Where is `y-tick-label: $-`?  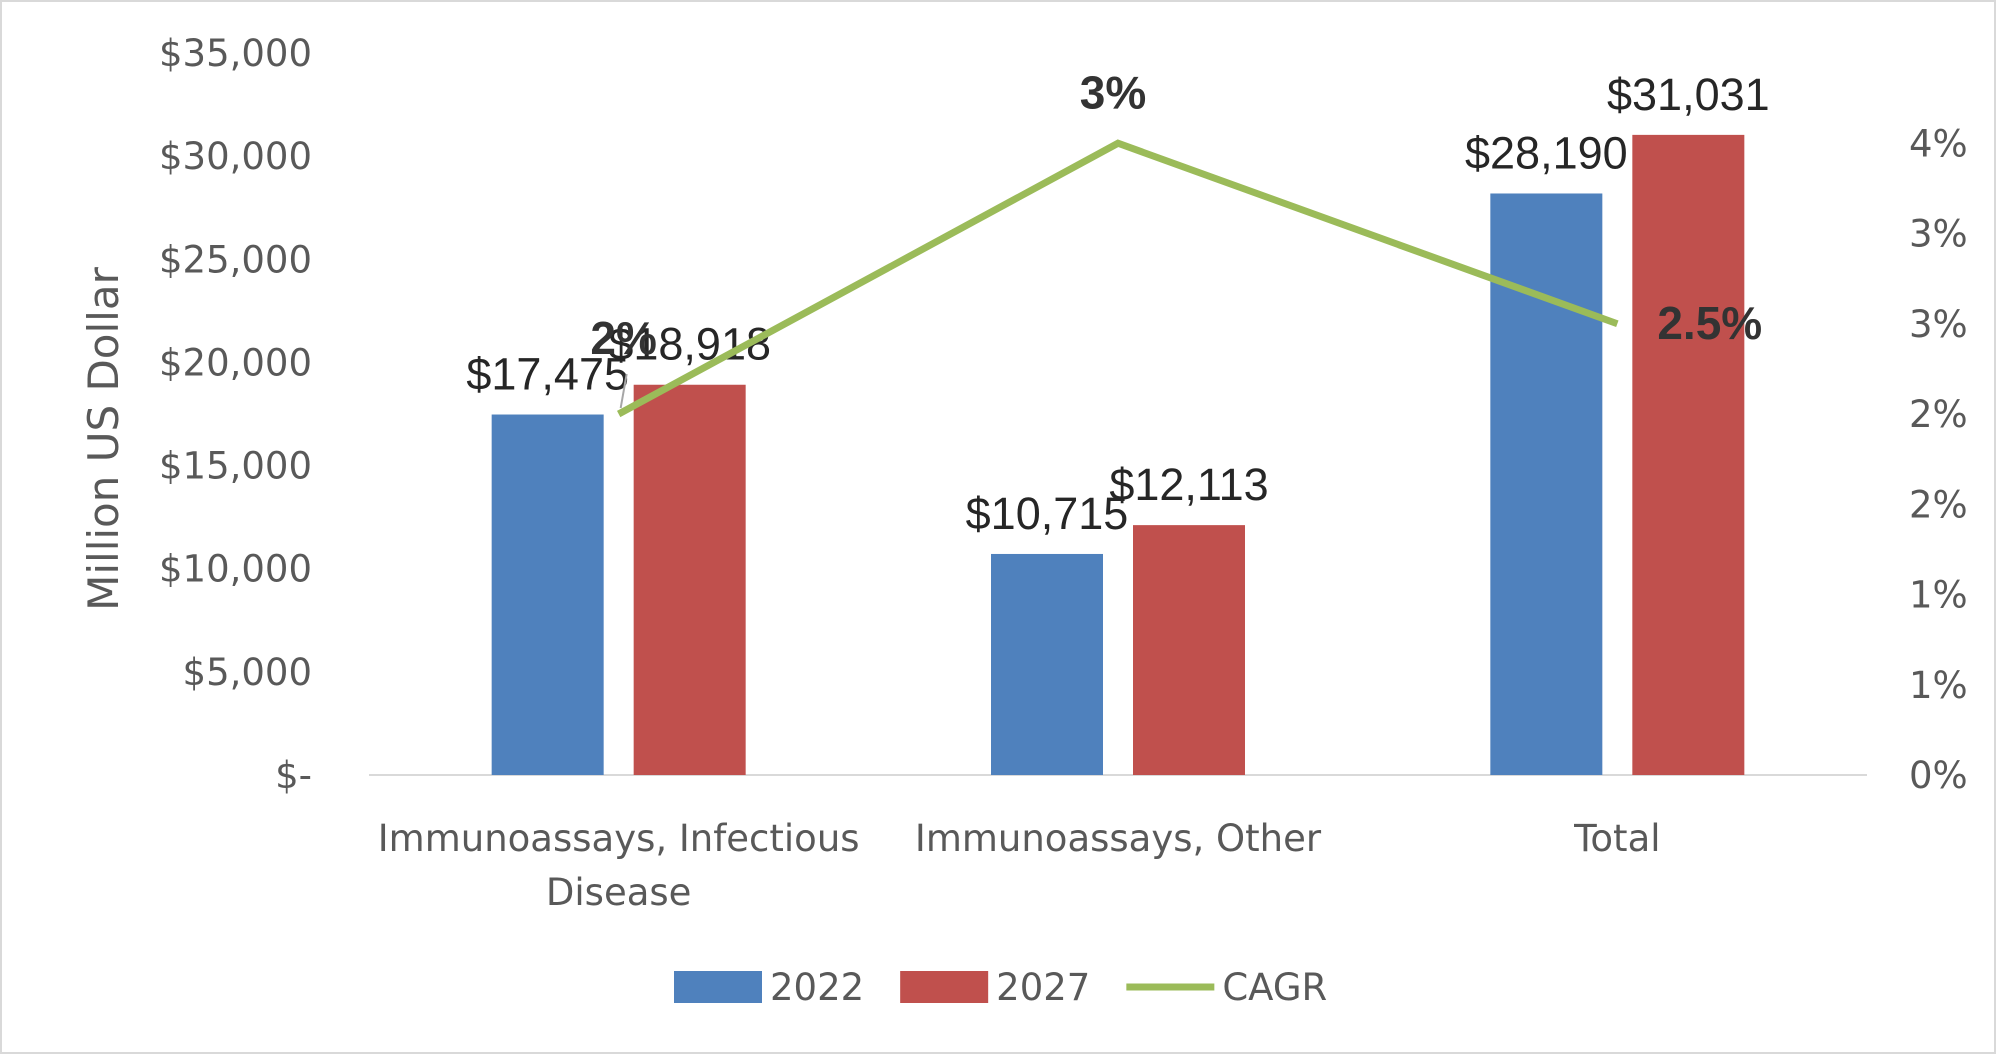 y-tick-label: $- is located at coordinates (293, 775).